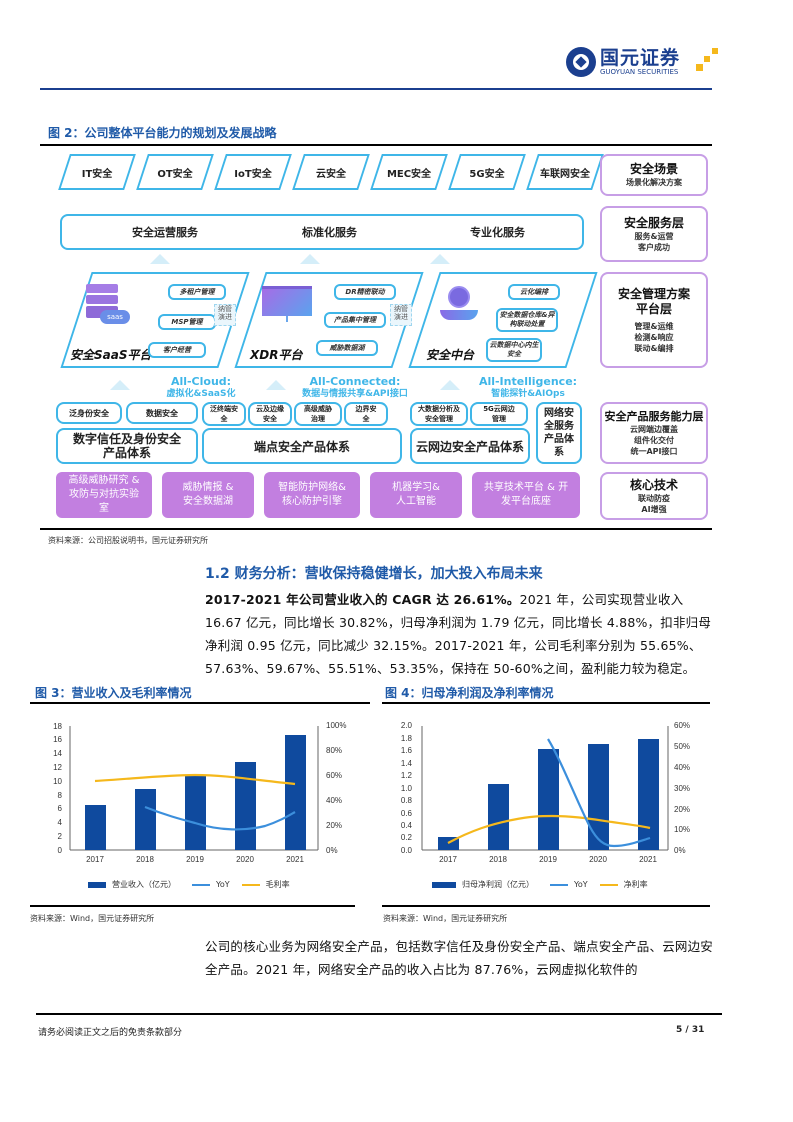 This screenshot has height=1122, width=793. Describe the element at coordinates (60, 795) in the screenshot. I see `svg-text: 8` at that location.